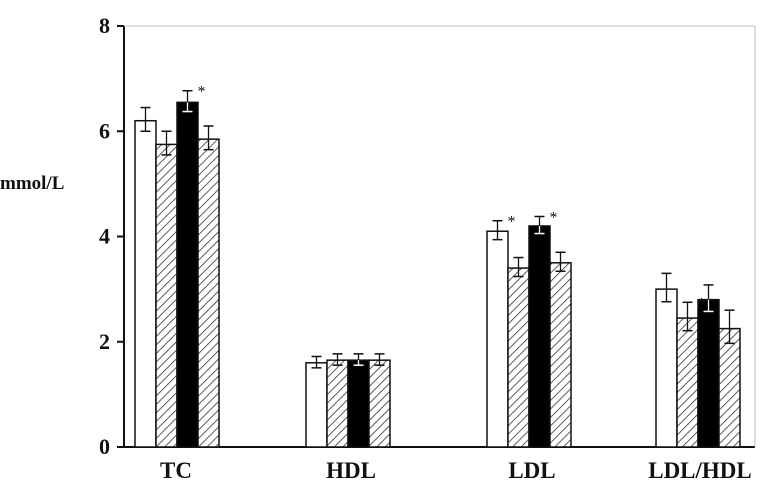 Image resolution: width=761 pixels, height=485 pixels. I want to click on y-tick-label: 6, so click(104, 130).